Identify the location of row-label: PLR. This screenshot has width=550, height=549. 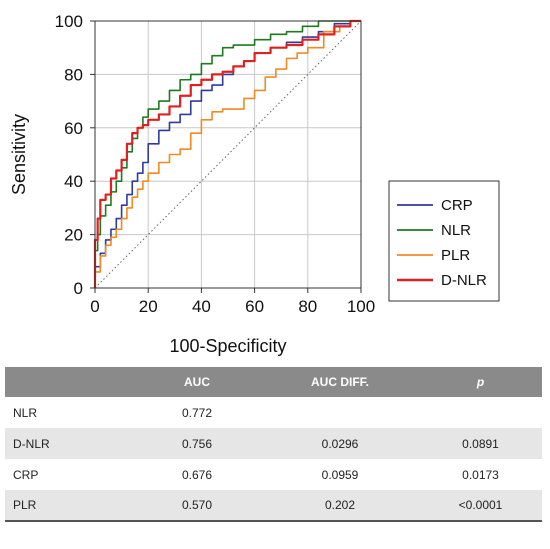
(25, 505).